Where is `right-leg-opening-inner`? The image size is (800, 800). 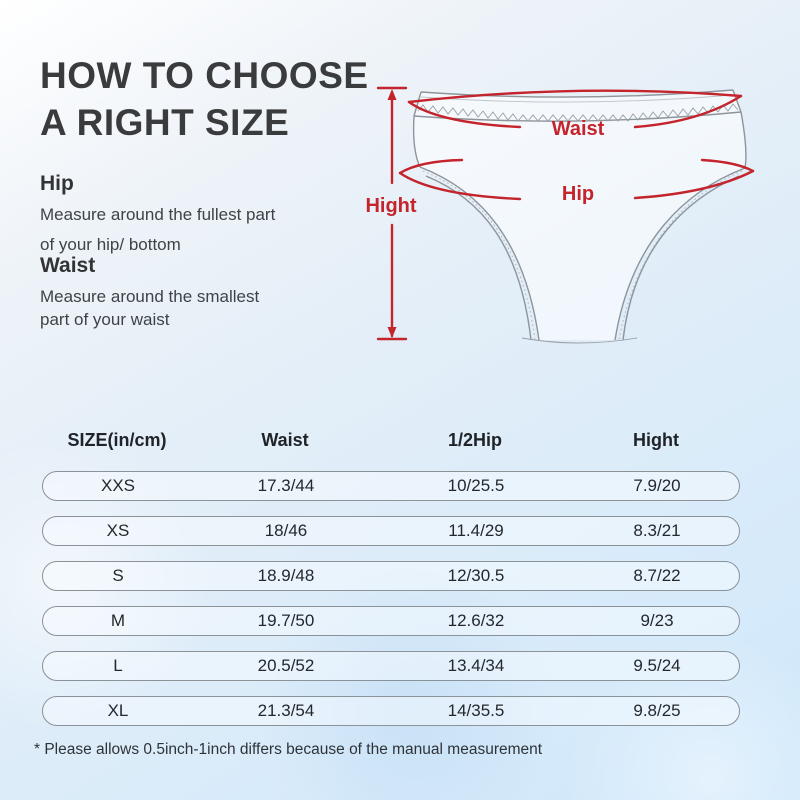 right-leg-opening-inner is located at coordinates (681, 258).